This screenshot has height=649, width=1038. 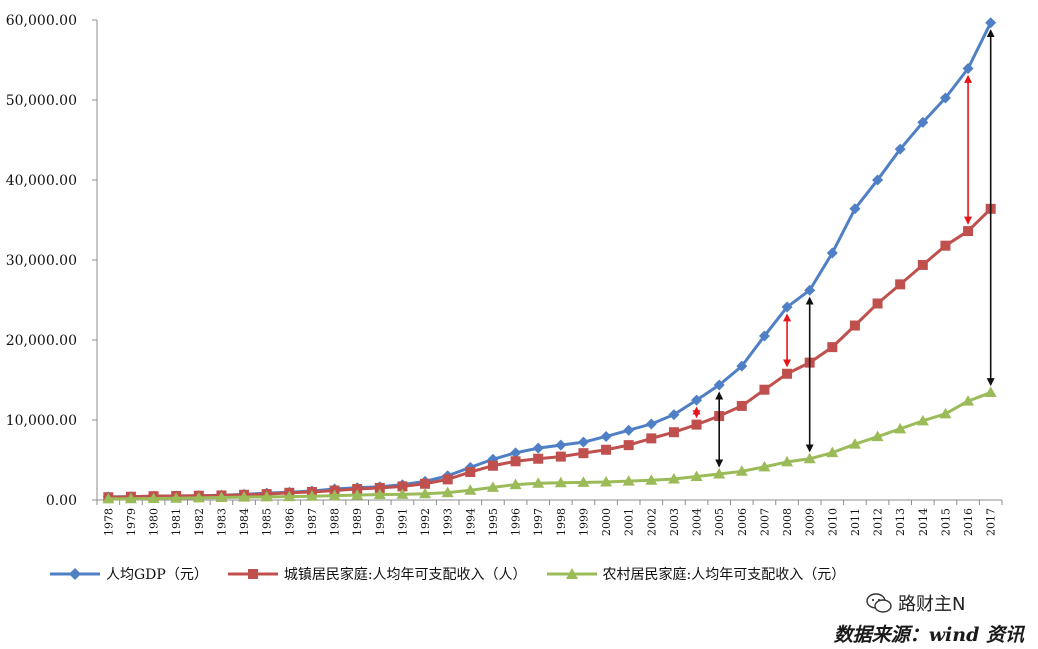 I want to click on legend-item: 人均GDP（元）, so click(x=128, y=574).